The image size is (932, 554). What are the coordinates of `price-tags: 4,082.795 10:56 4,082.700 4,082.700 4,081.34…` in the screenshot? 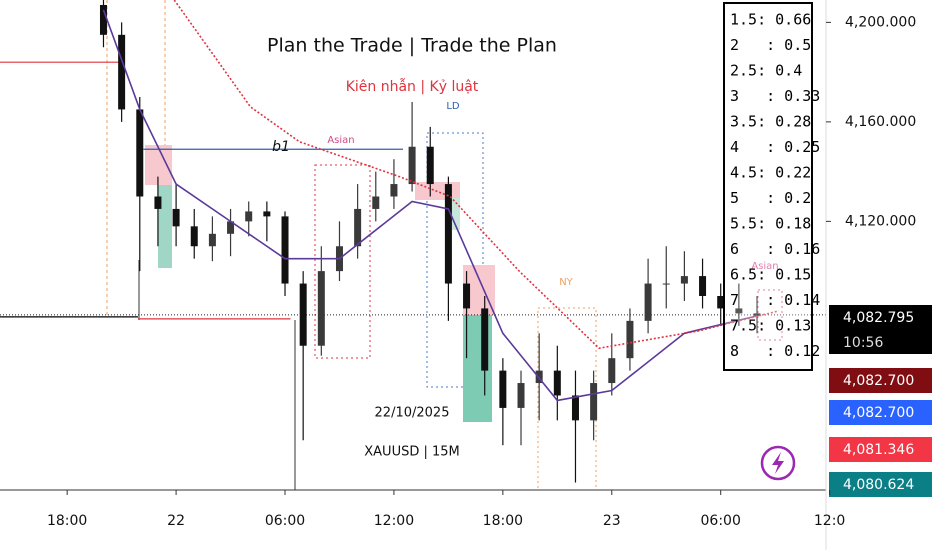 It's located at (880, 401).